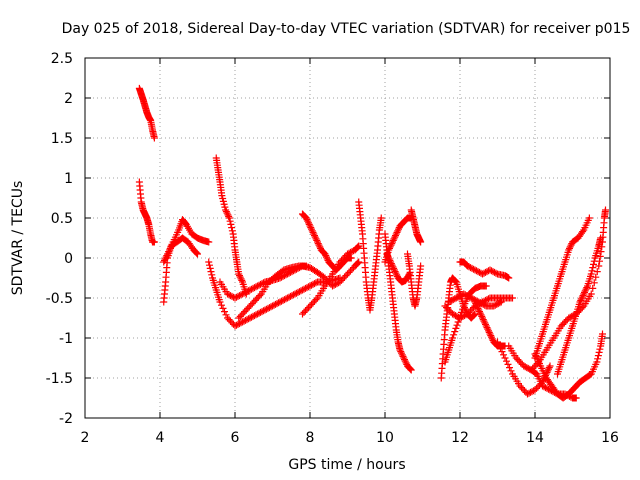 The width and height of the screenshot is (640, 480). I want to click on series-arc-ab, so click(579, 306).